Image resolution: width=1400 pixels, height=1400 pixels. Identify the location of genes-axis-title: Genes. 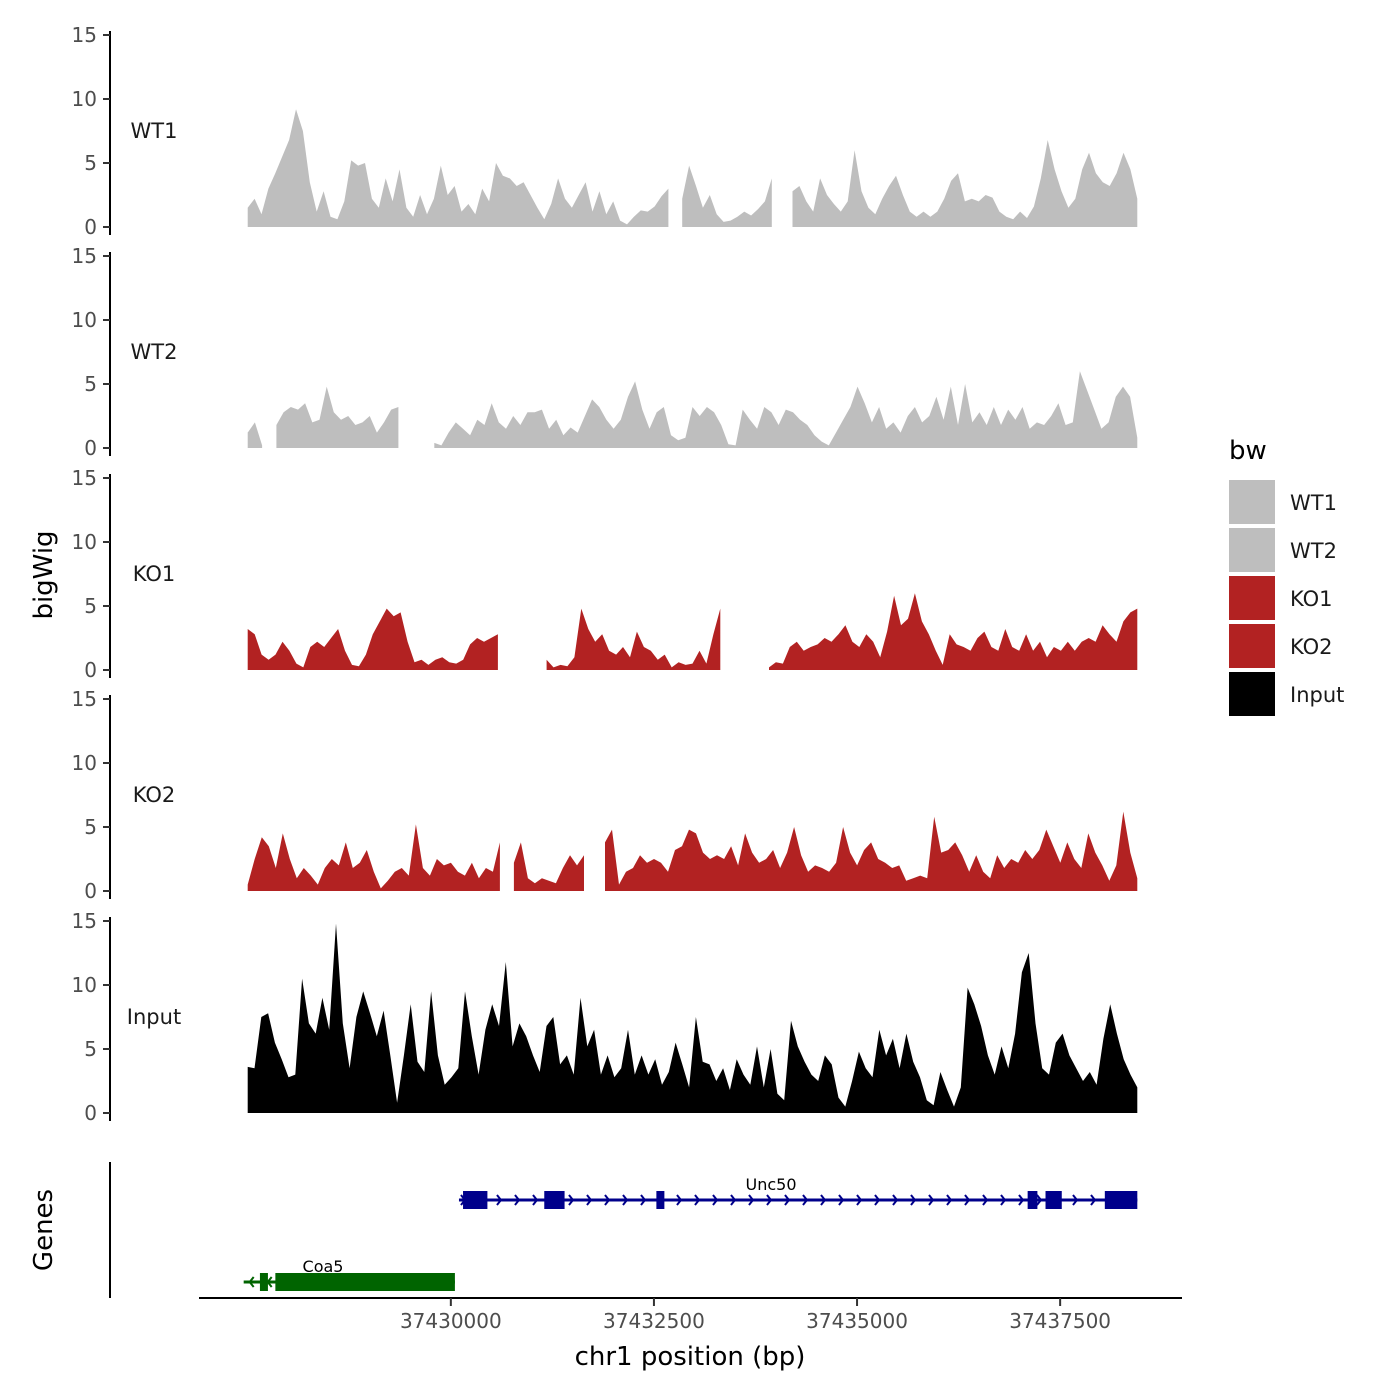
(44, 1230).